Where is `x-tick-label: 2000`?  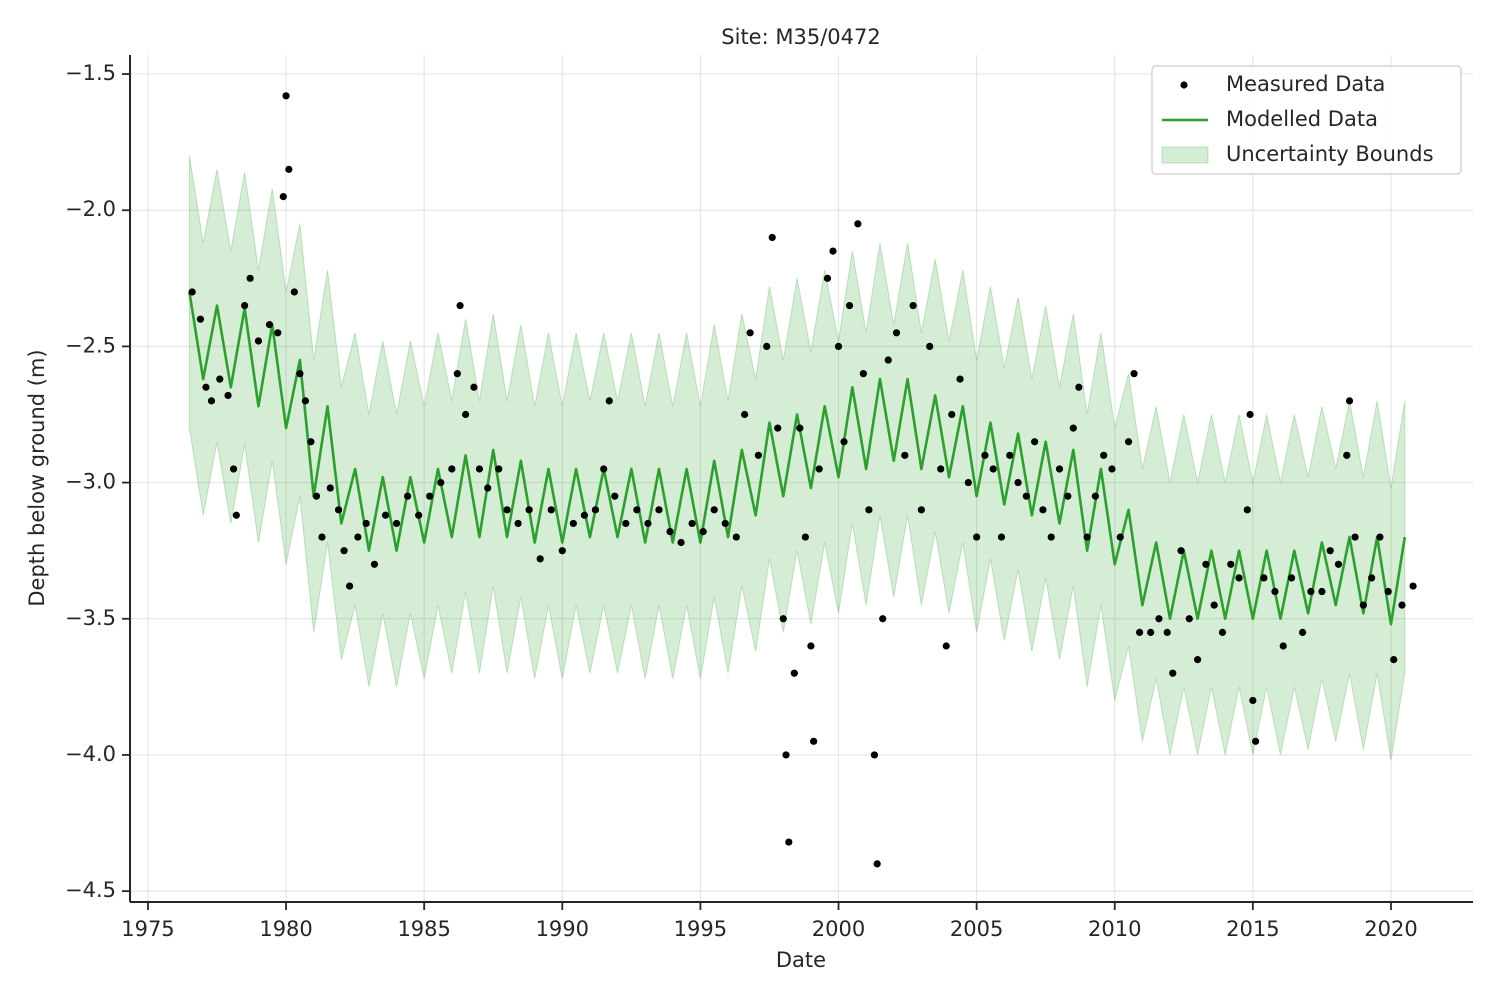 x-tick-label: 2000 is located at coordinates (838, 929).